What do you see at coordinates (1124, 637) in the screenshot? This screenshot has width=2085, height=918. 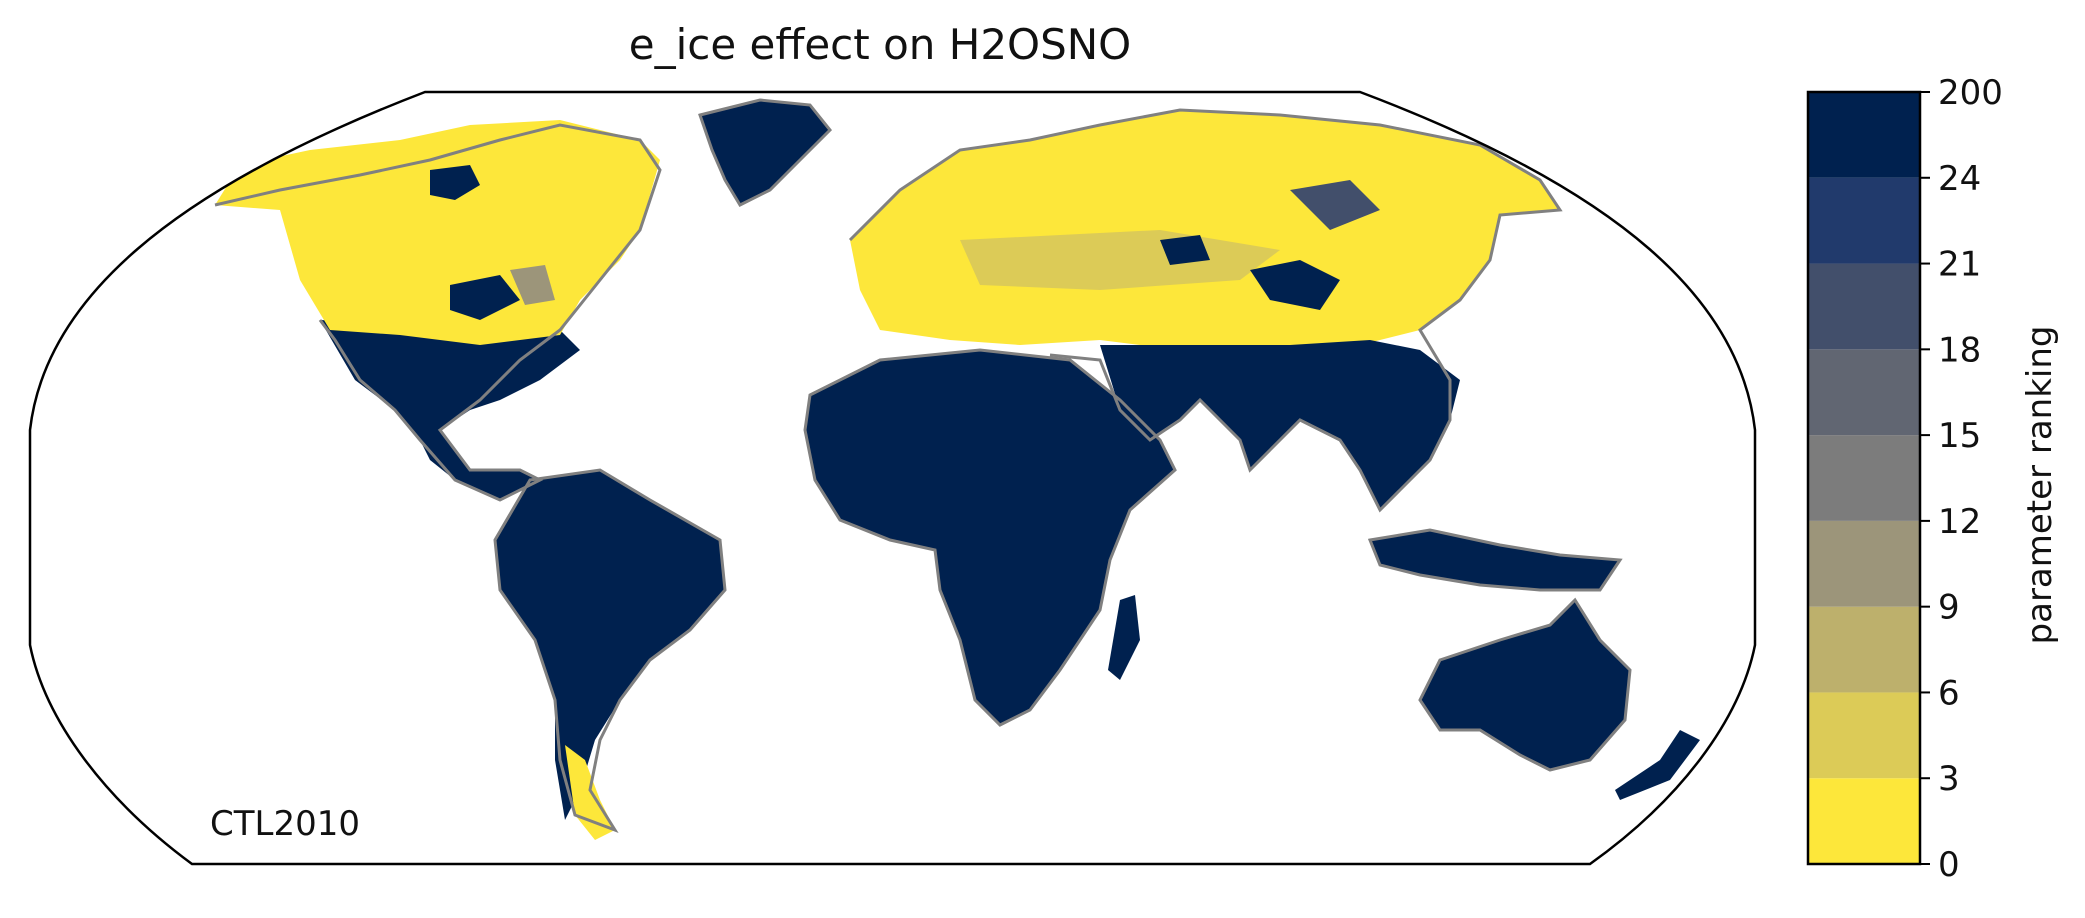 I see `madagascar` at bounding box center [1124, 637].